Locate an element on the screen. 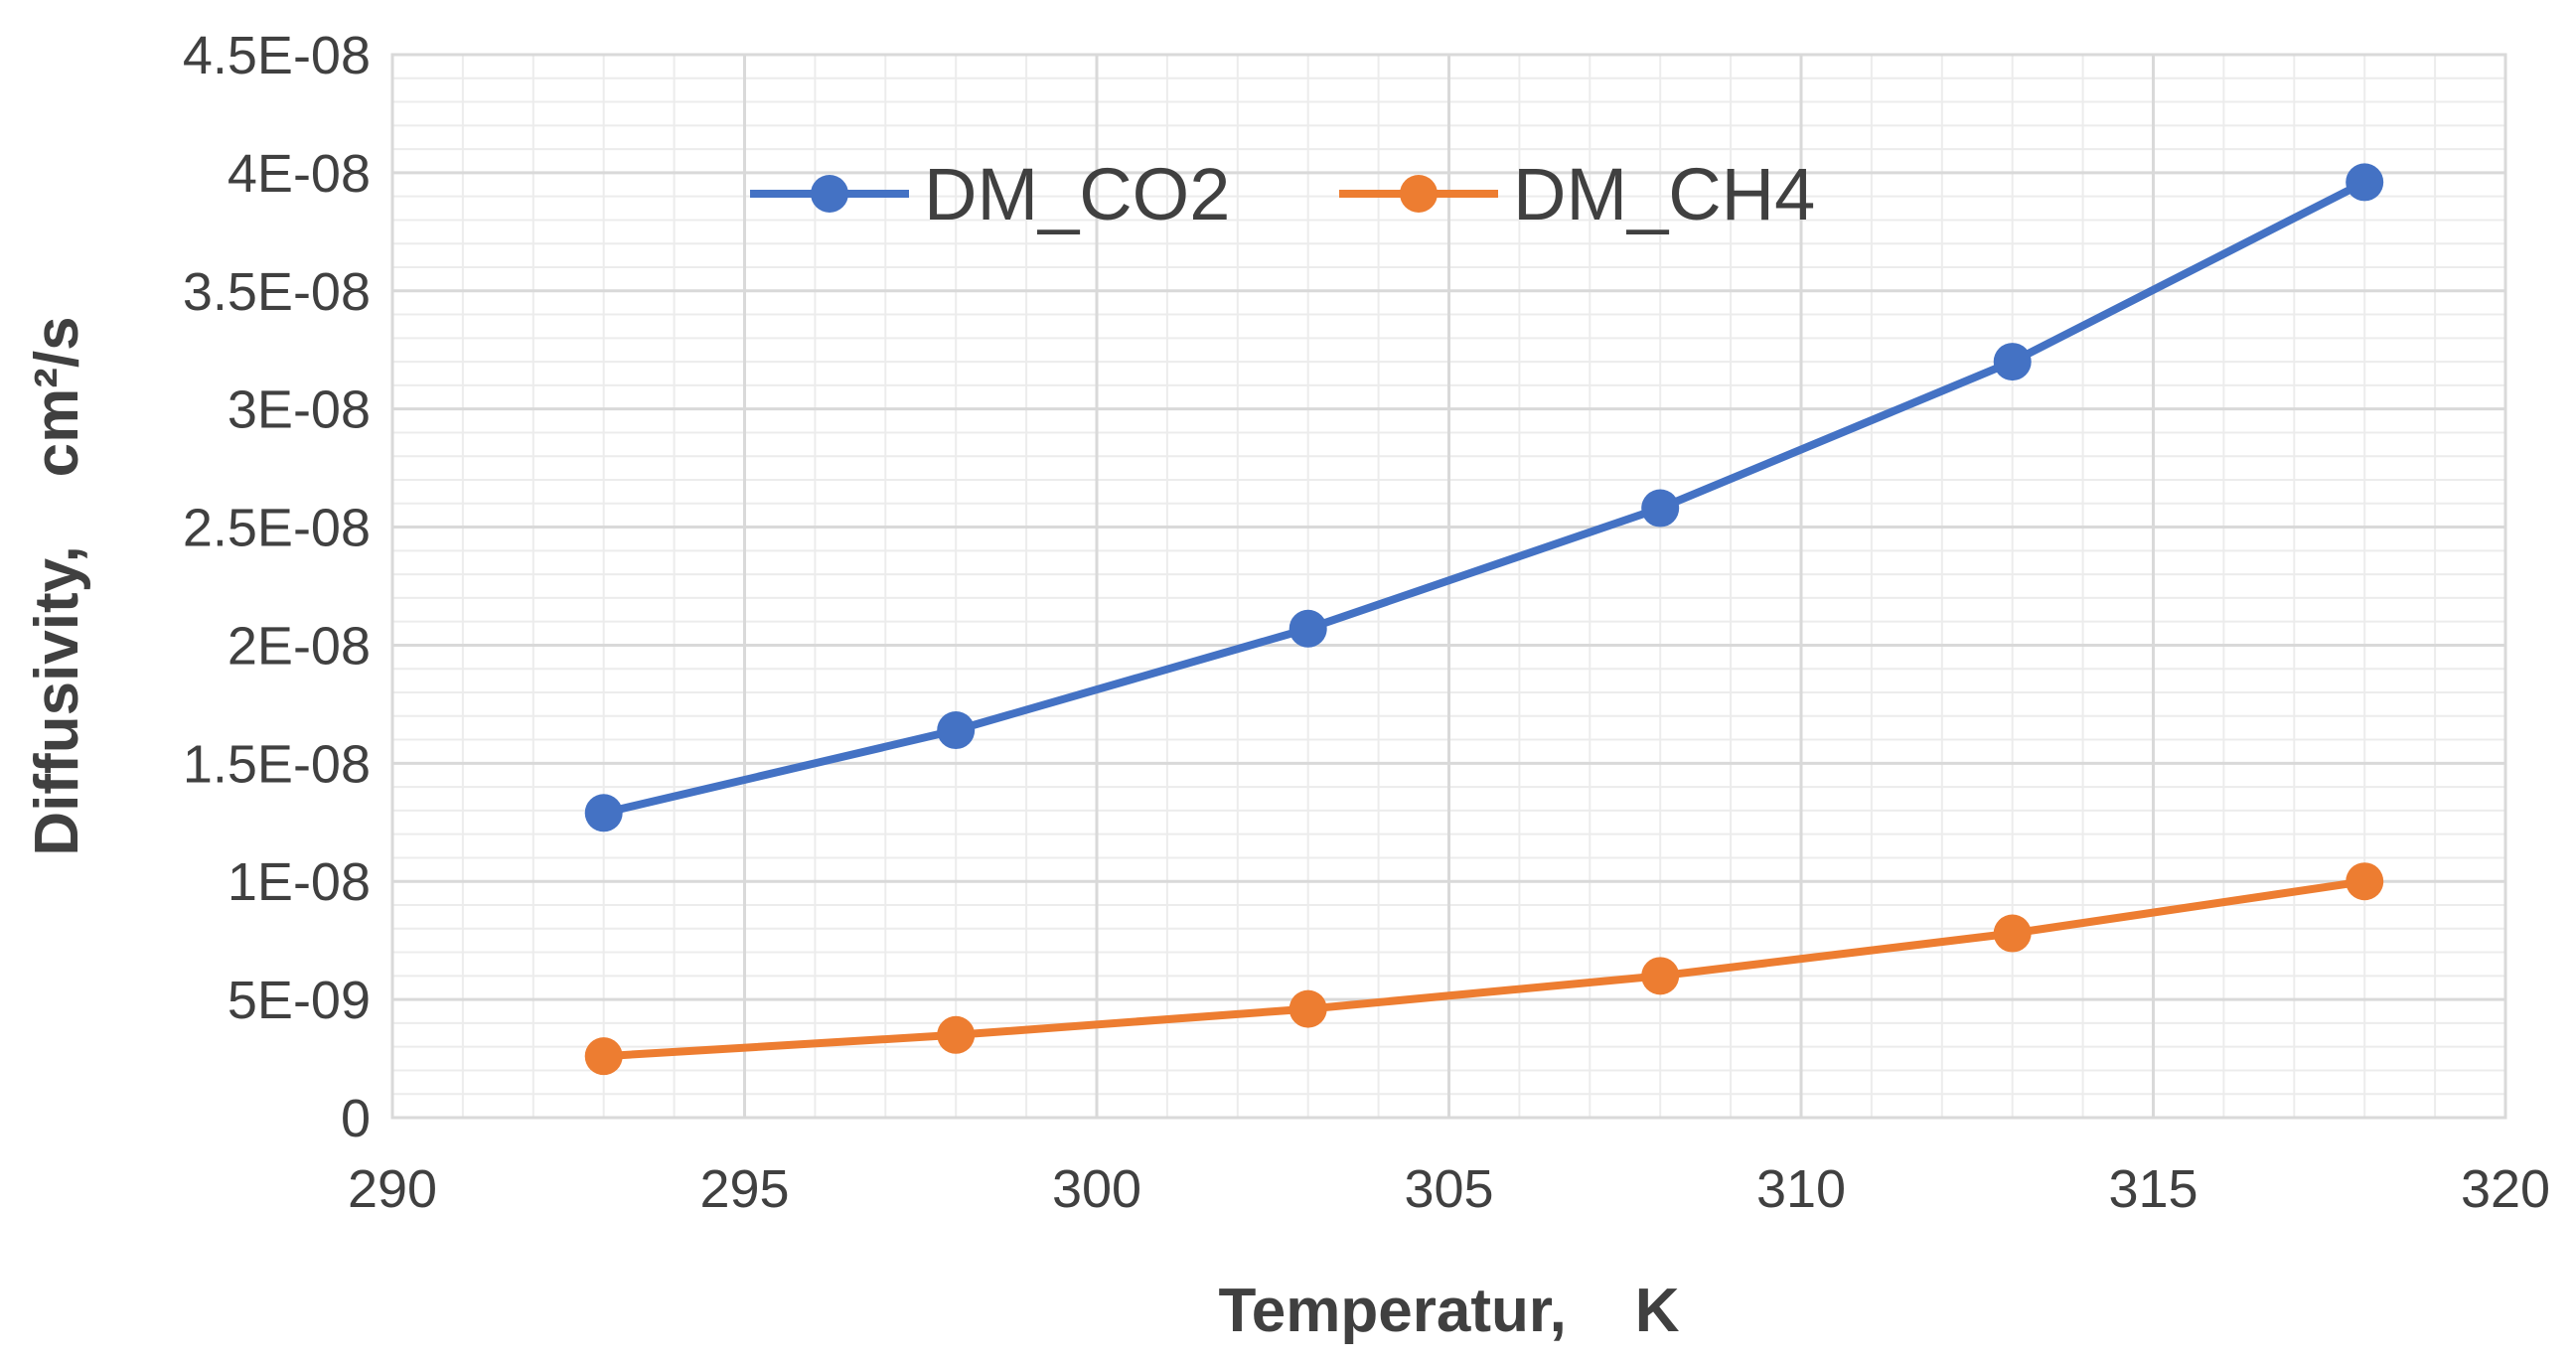 The width and height of the screenshot is (2576, 1362). series-line-dm-ch4 is located at coordinates (1484, 969).